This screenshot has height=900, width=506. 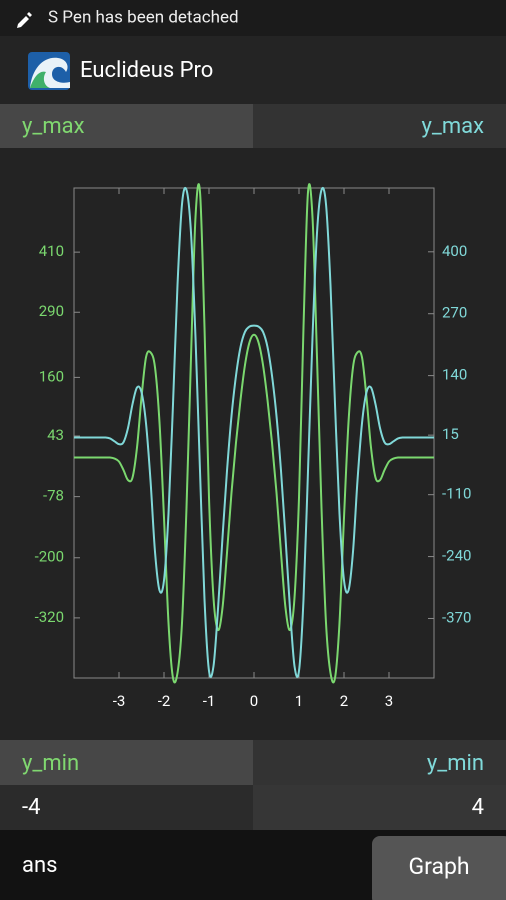 I want to click on y-min-right-field, so click(x=379, y=762).